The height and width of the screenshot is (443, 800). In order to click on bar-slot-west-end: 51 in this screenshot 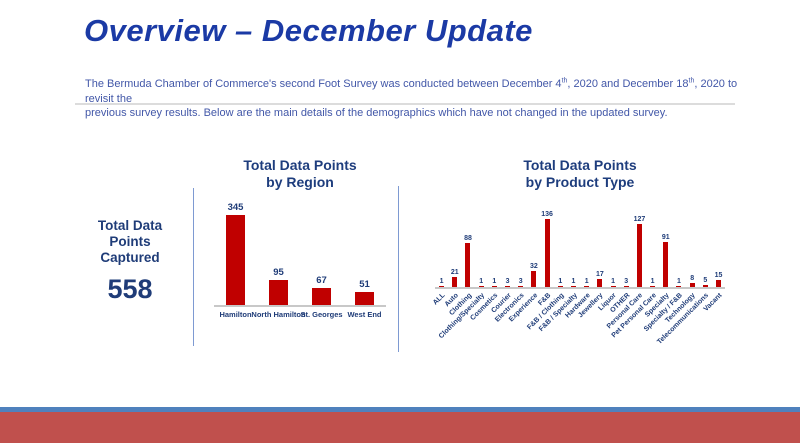, I will do `click(364, 291)`.